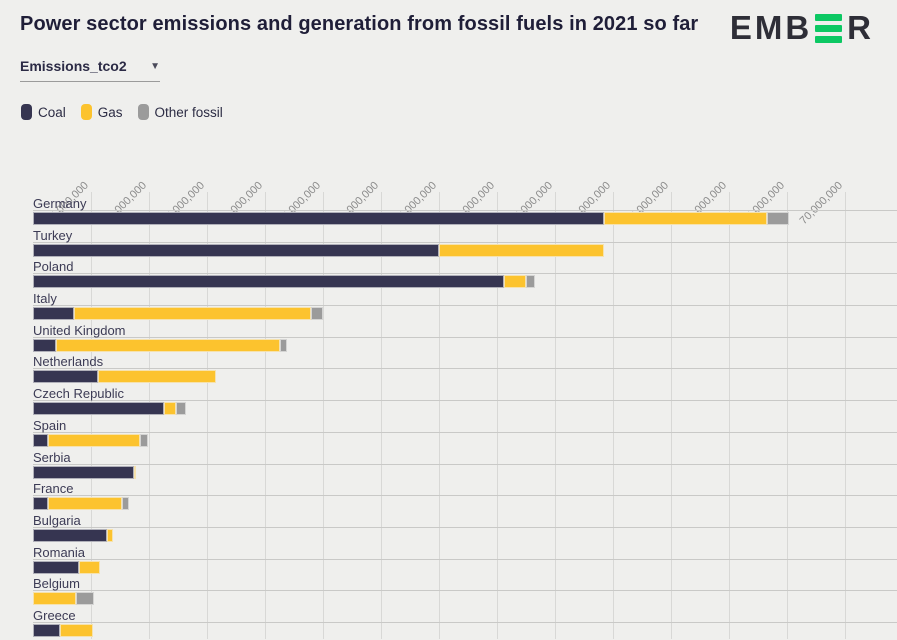  I want to click on country-label: United Kingdom, so click(465, 330).